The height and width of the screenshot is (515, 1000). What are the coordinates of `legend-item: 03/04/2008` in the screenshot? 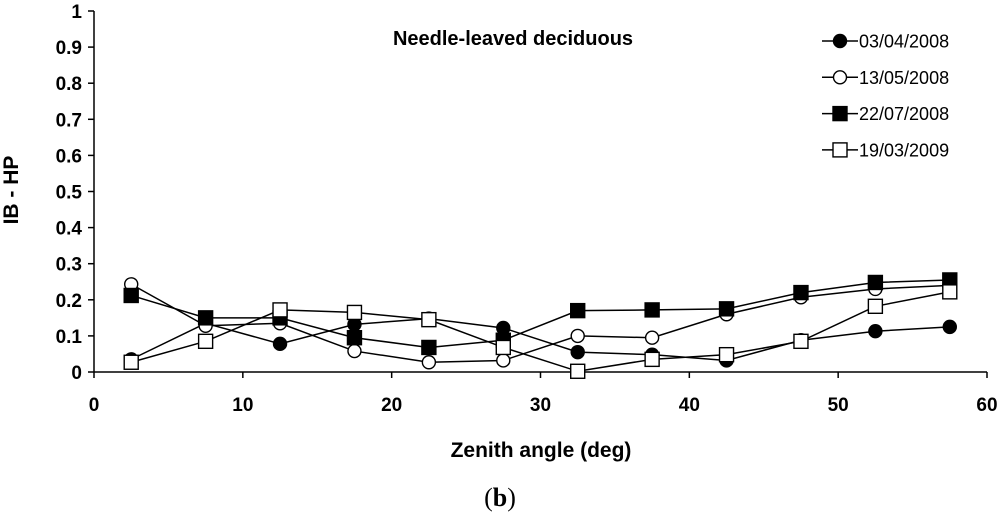 It's located at (885, 42).